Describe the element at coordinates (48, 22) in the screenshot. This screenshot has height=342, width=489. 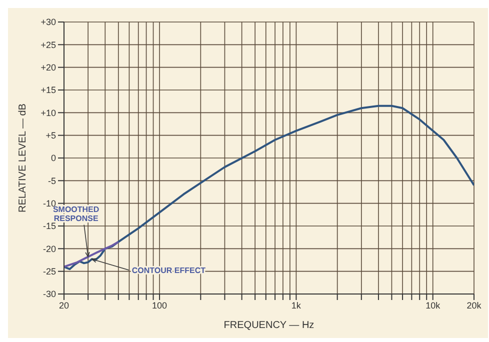
I see `y-tick-label: +30` at that location.